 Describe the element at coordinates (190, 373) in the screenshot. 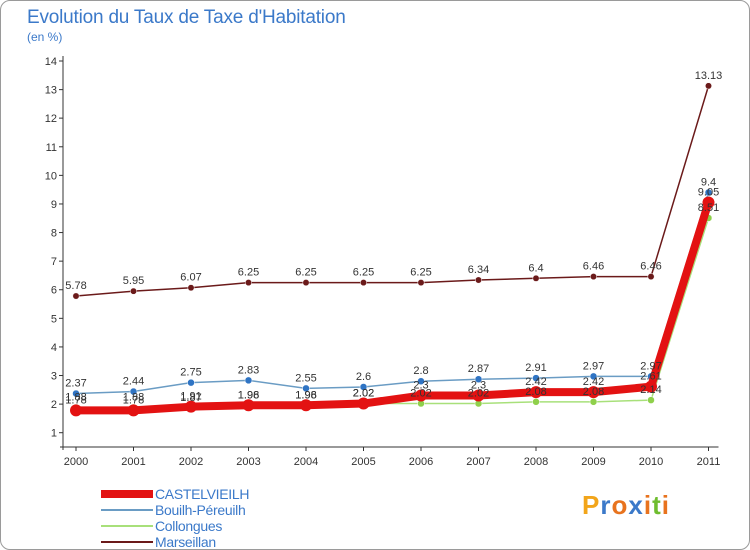

I see `data-label-bouilh-p-reuilh: 2.75` at that location.